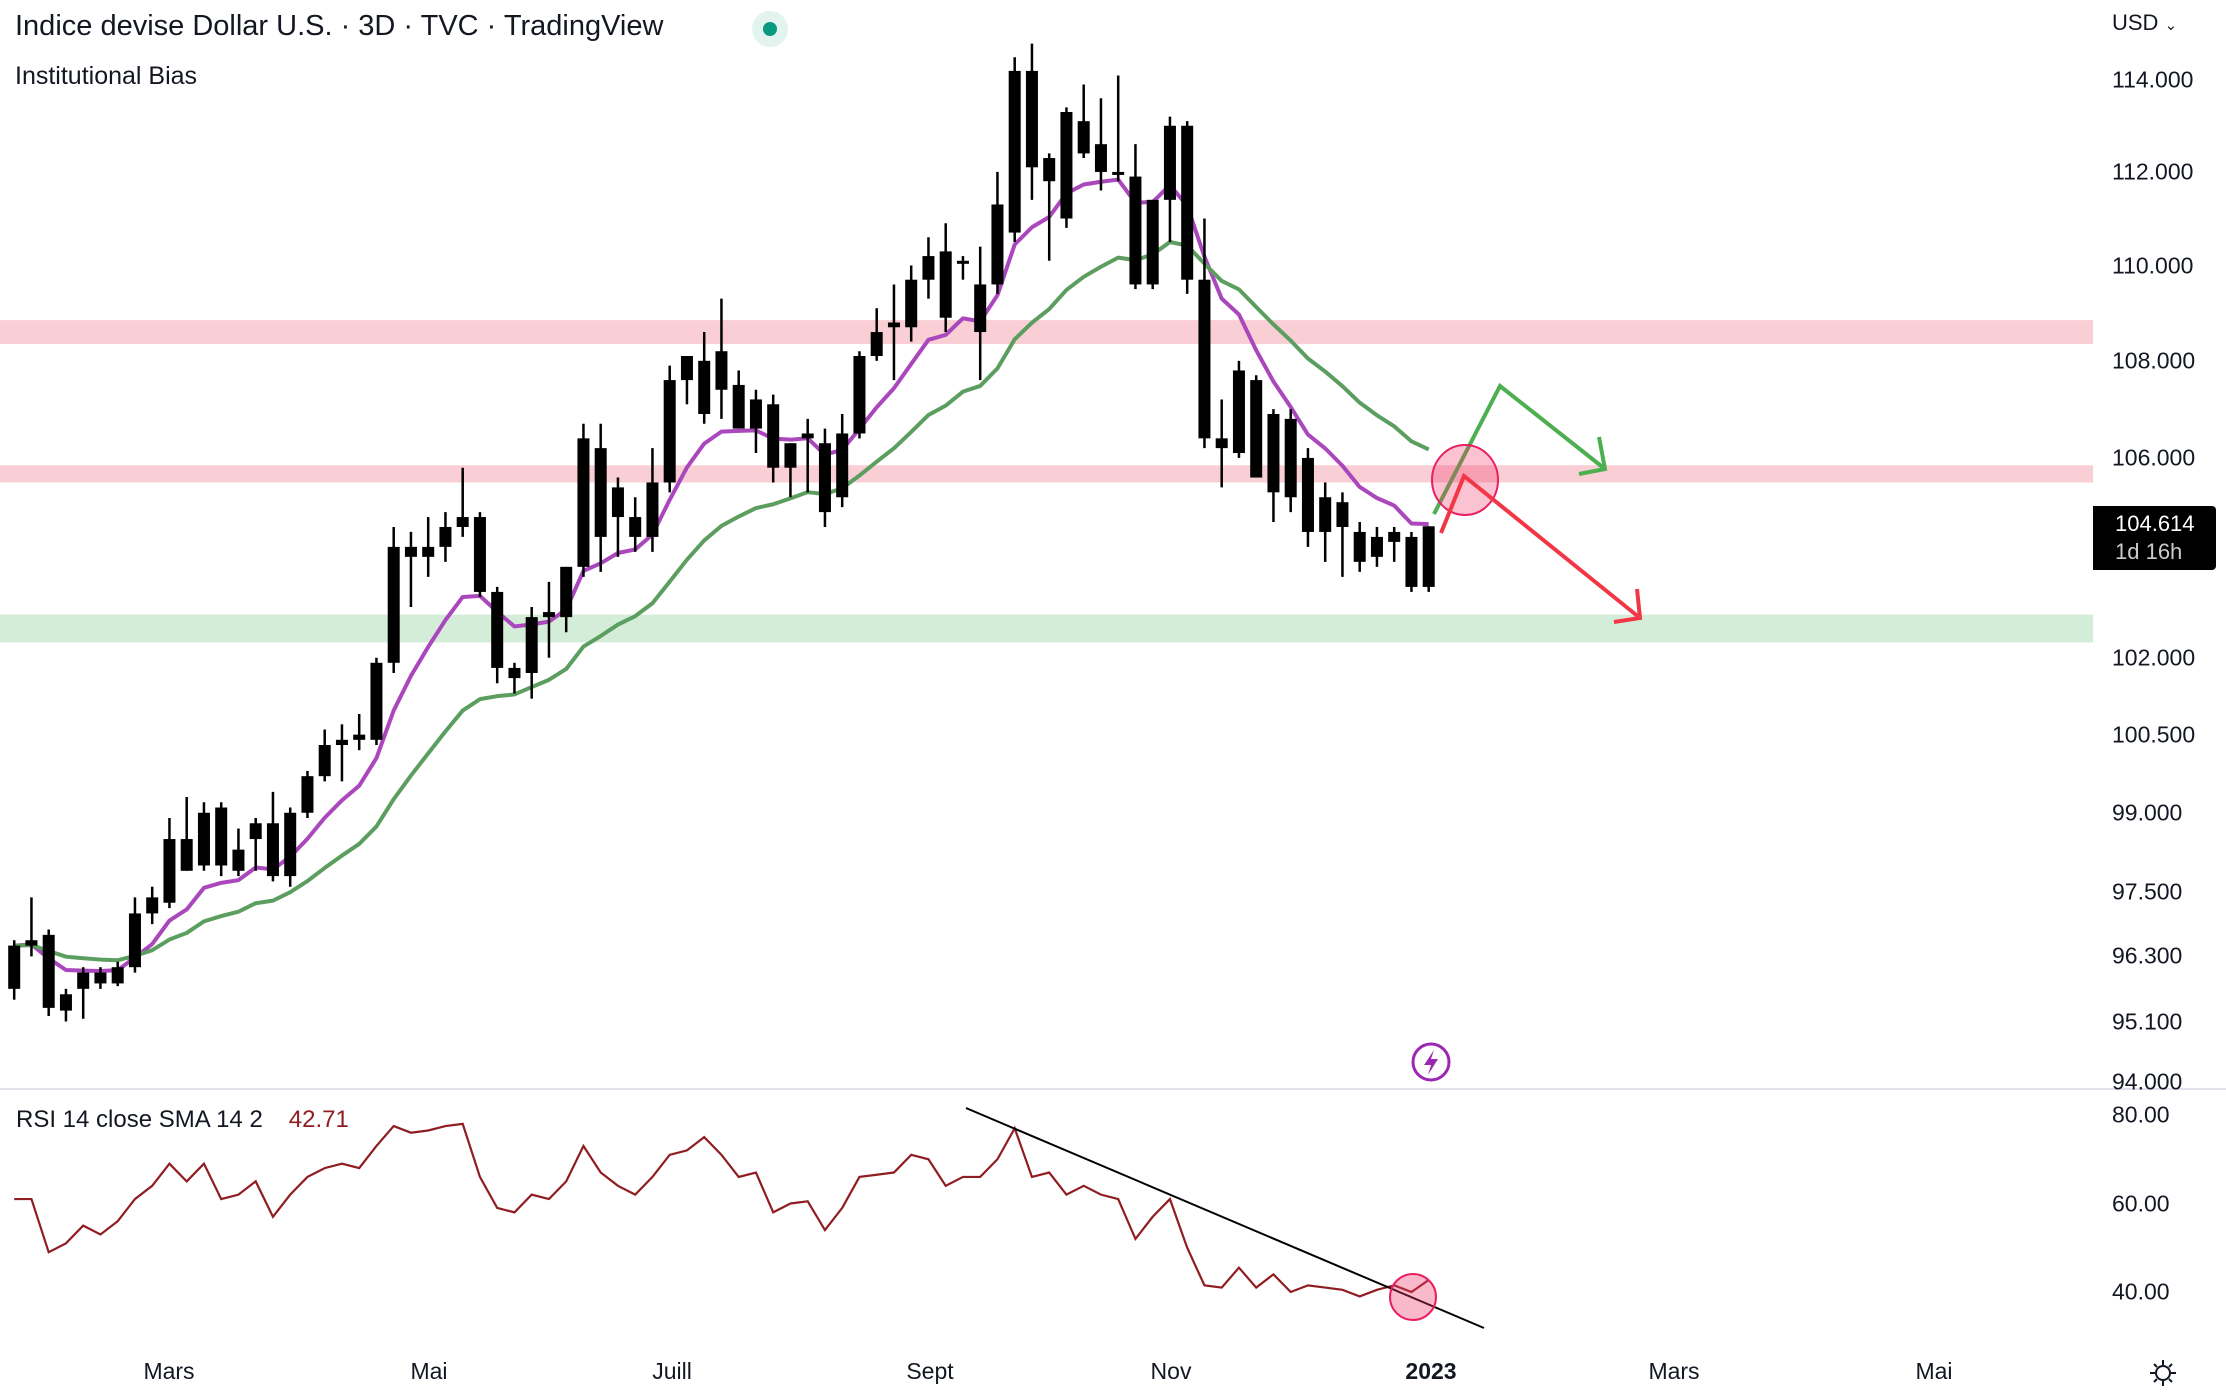 This screenshot has width=2226, height=1398. I want to click on price-tick-label: 96.300, so click(2147, 955).